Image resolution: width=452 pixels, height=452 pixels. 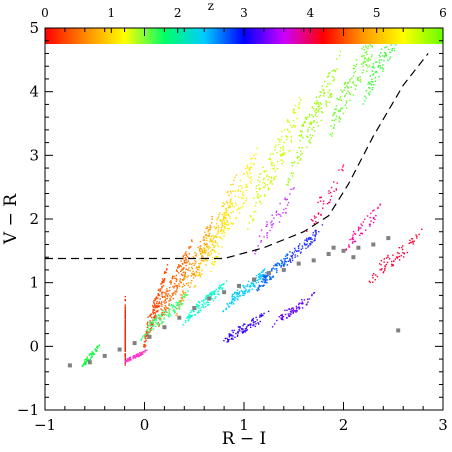 What do you see at coordinates (45, 13) in the screenshot?
I see `colorbar-tick-label: 0` at bounding box center [45, 13].